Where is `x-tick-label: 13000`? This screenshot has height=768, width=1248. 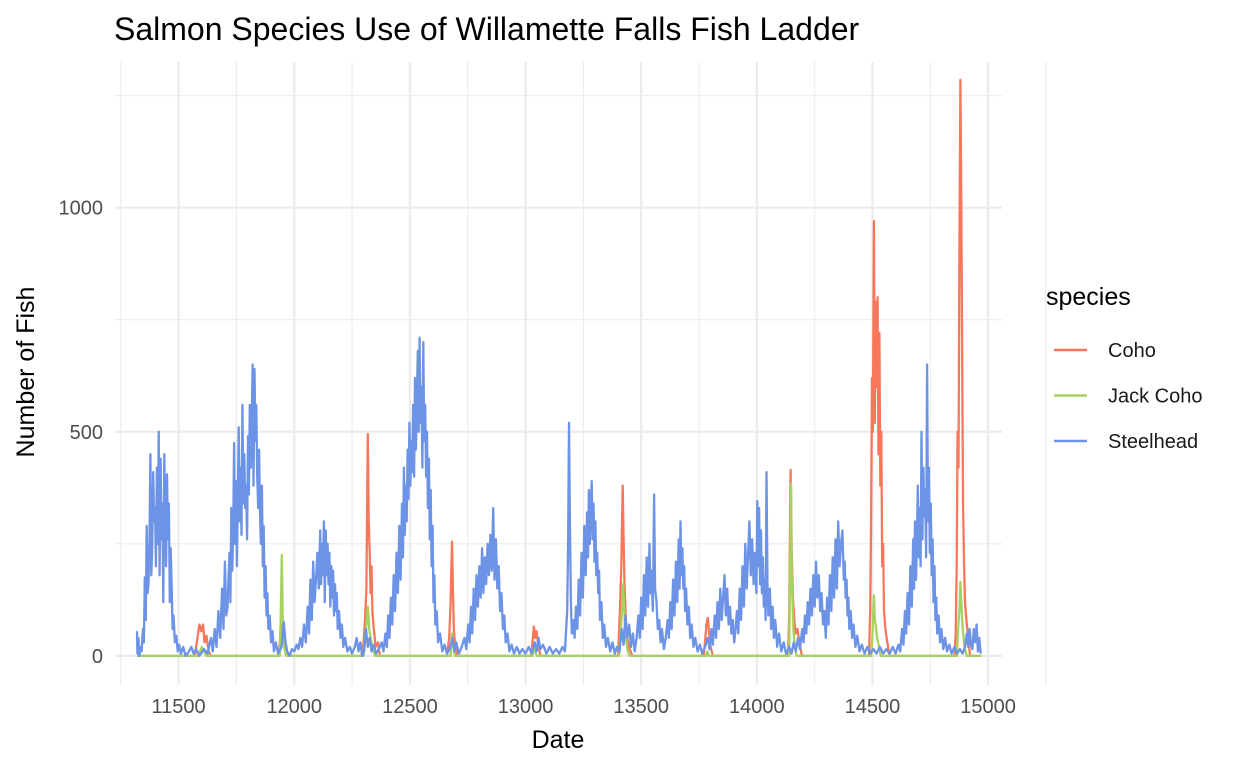 x-tick-label: 13000 is located at coordinates (526, 707).